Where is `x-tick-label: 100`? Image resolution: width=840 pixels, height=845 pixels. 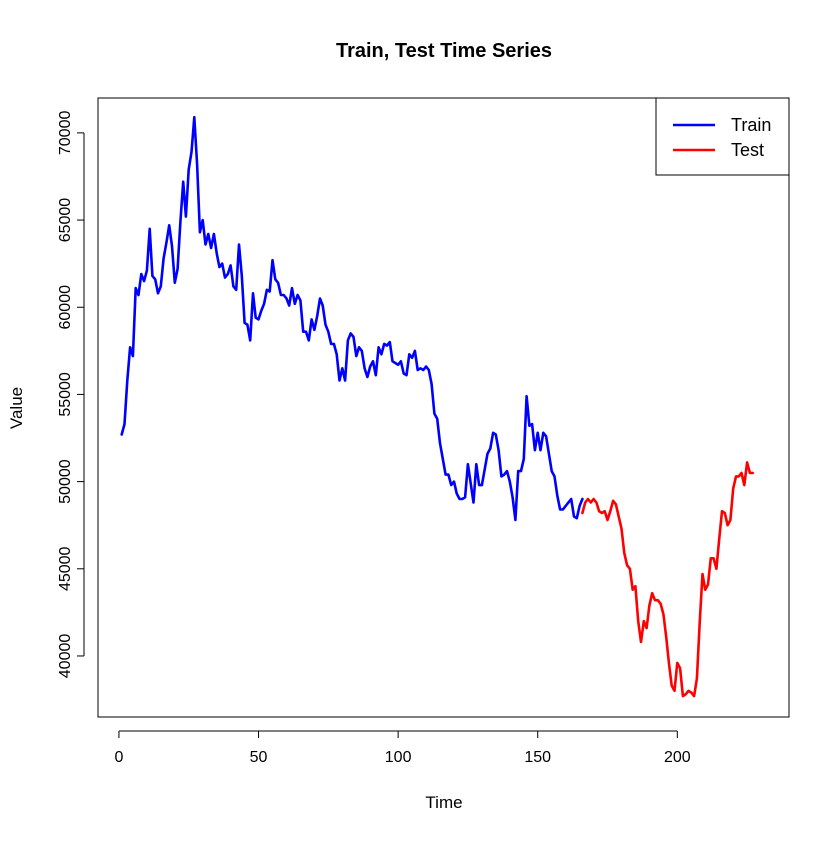 x-tick-label: 100 is located at coordinates (398, 757).